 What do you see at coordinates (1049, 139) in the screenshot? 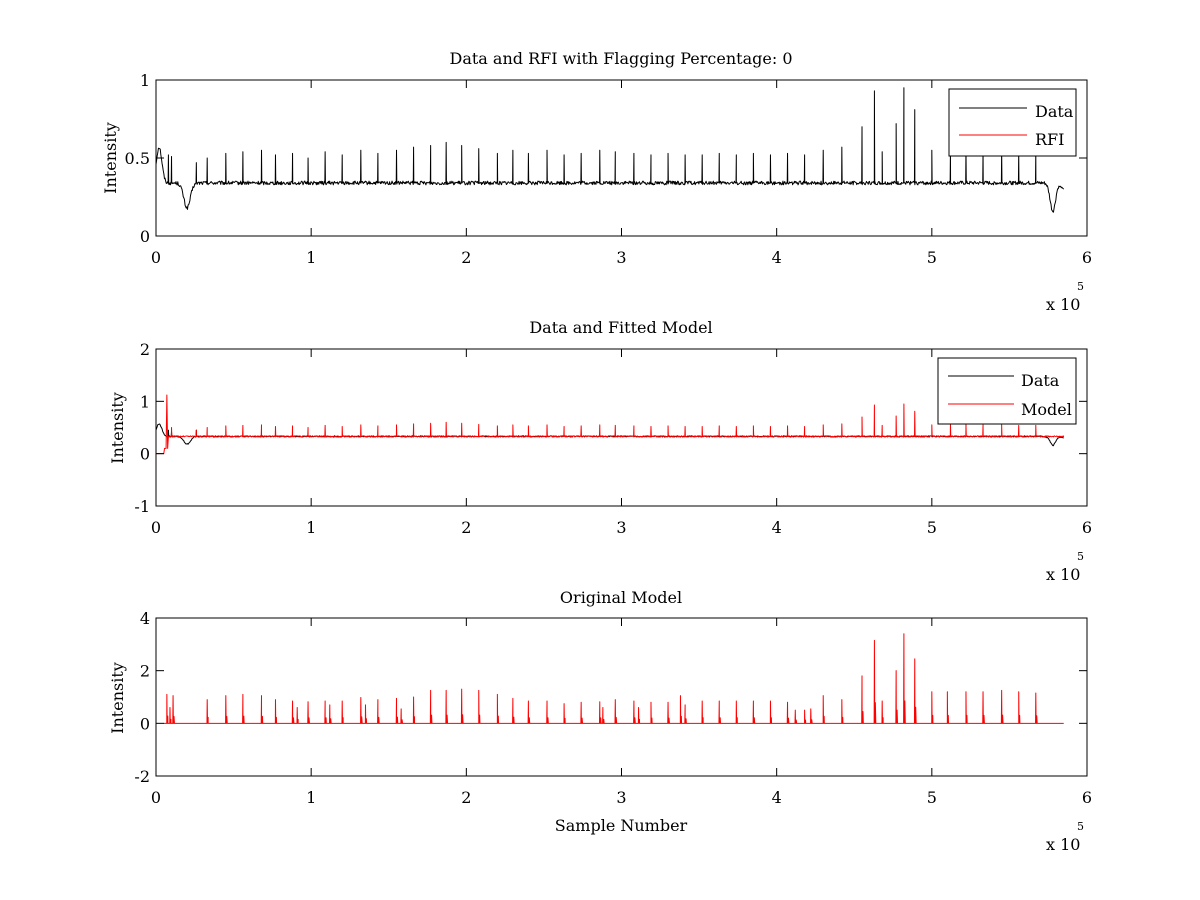
I see `legend-label-rfi: RFI` at bounding box center [1049, 139].